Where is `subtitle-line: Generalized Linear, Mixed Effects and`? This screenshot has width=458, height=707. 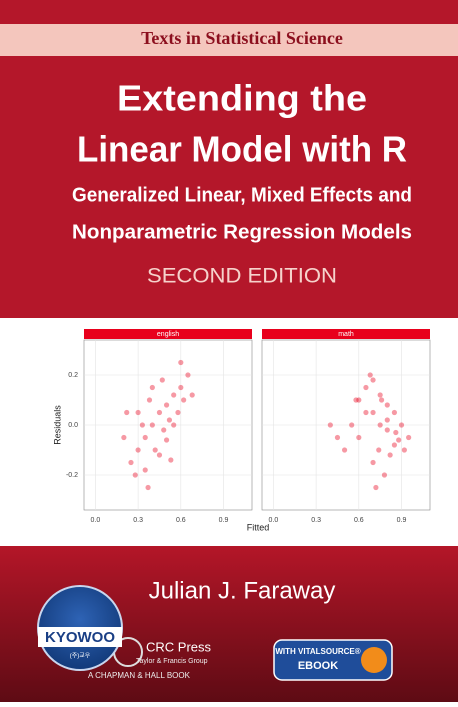
subtitle-line: Generalized Linear, Mixed Effects and is located at coordinates (242, 195).